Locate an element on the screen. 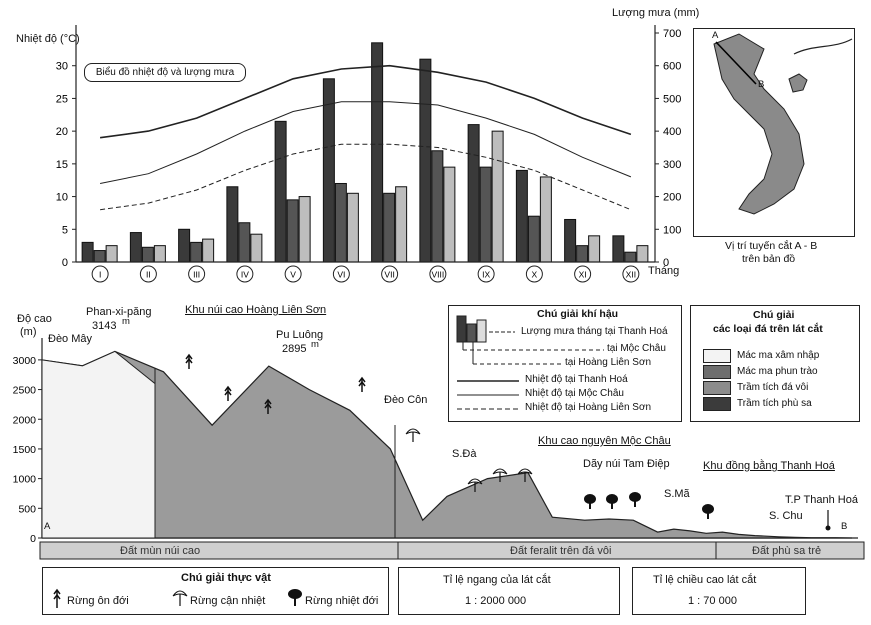  month-label: II is located at coordinates (148, 275).